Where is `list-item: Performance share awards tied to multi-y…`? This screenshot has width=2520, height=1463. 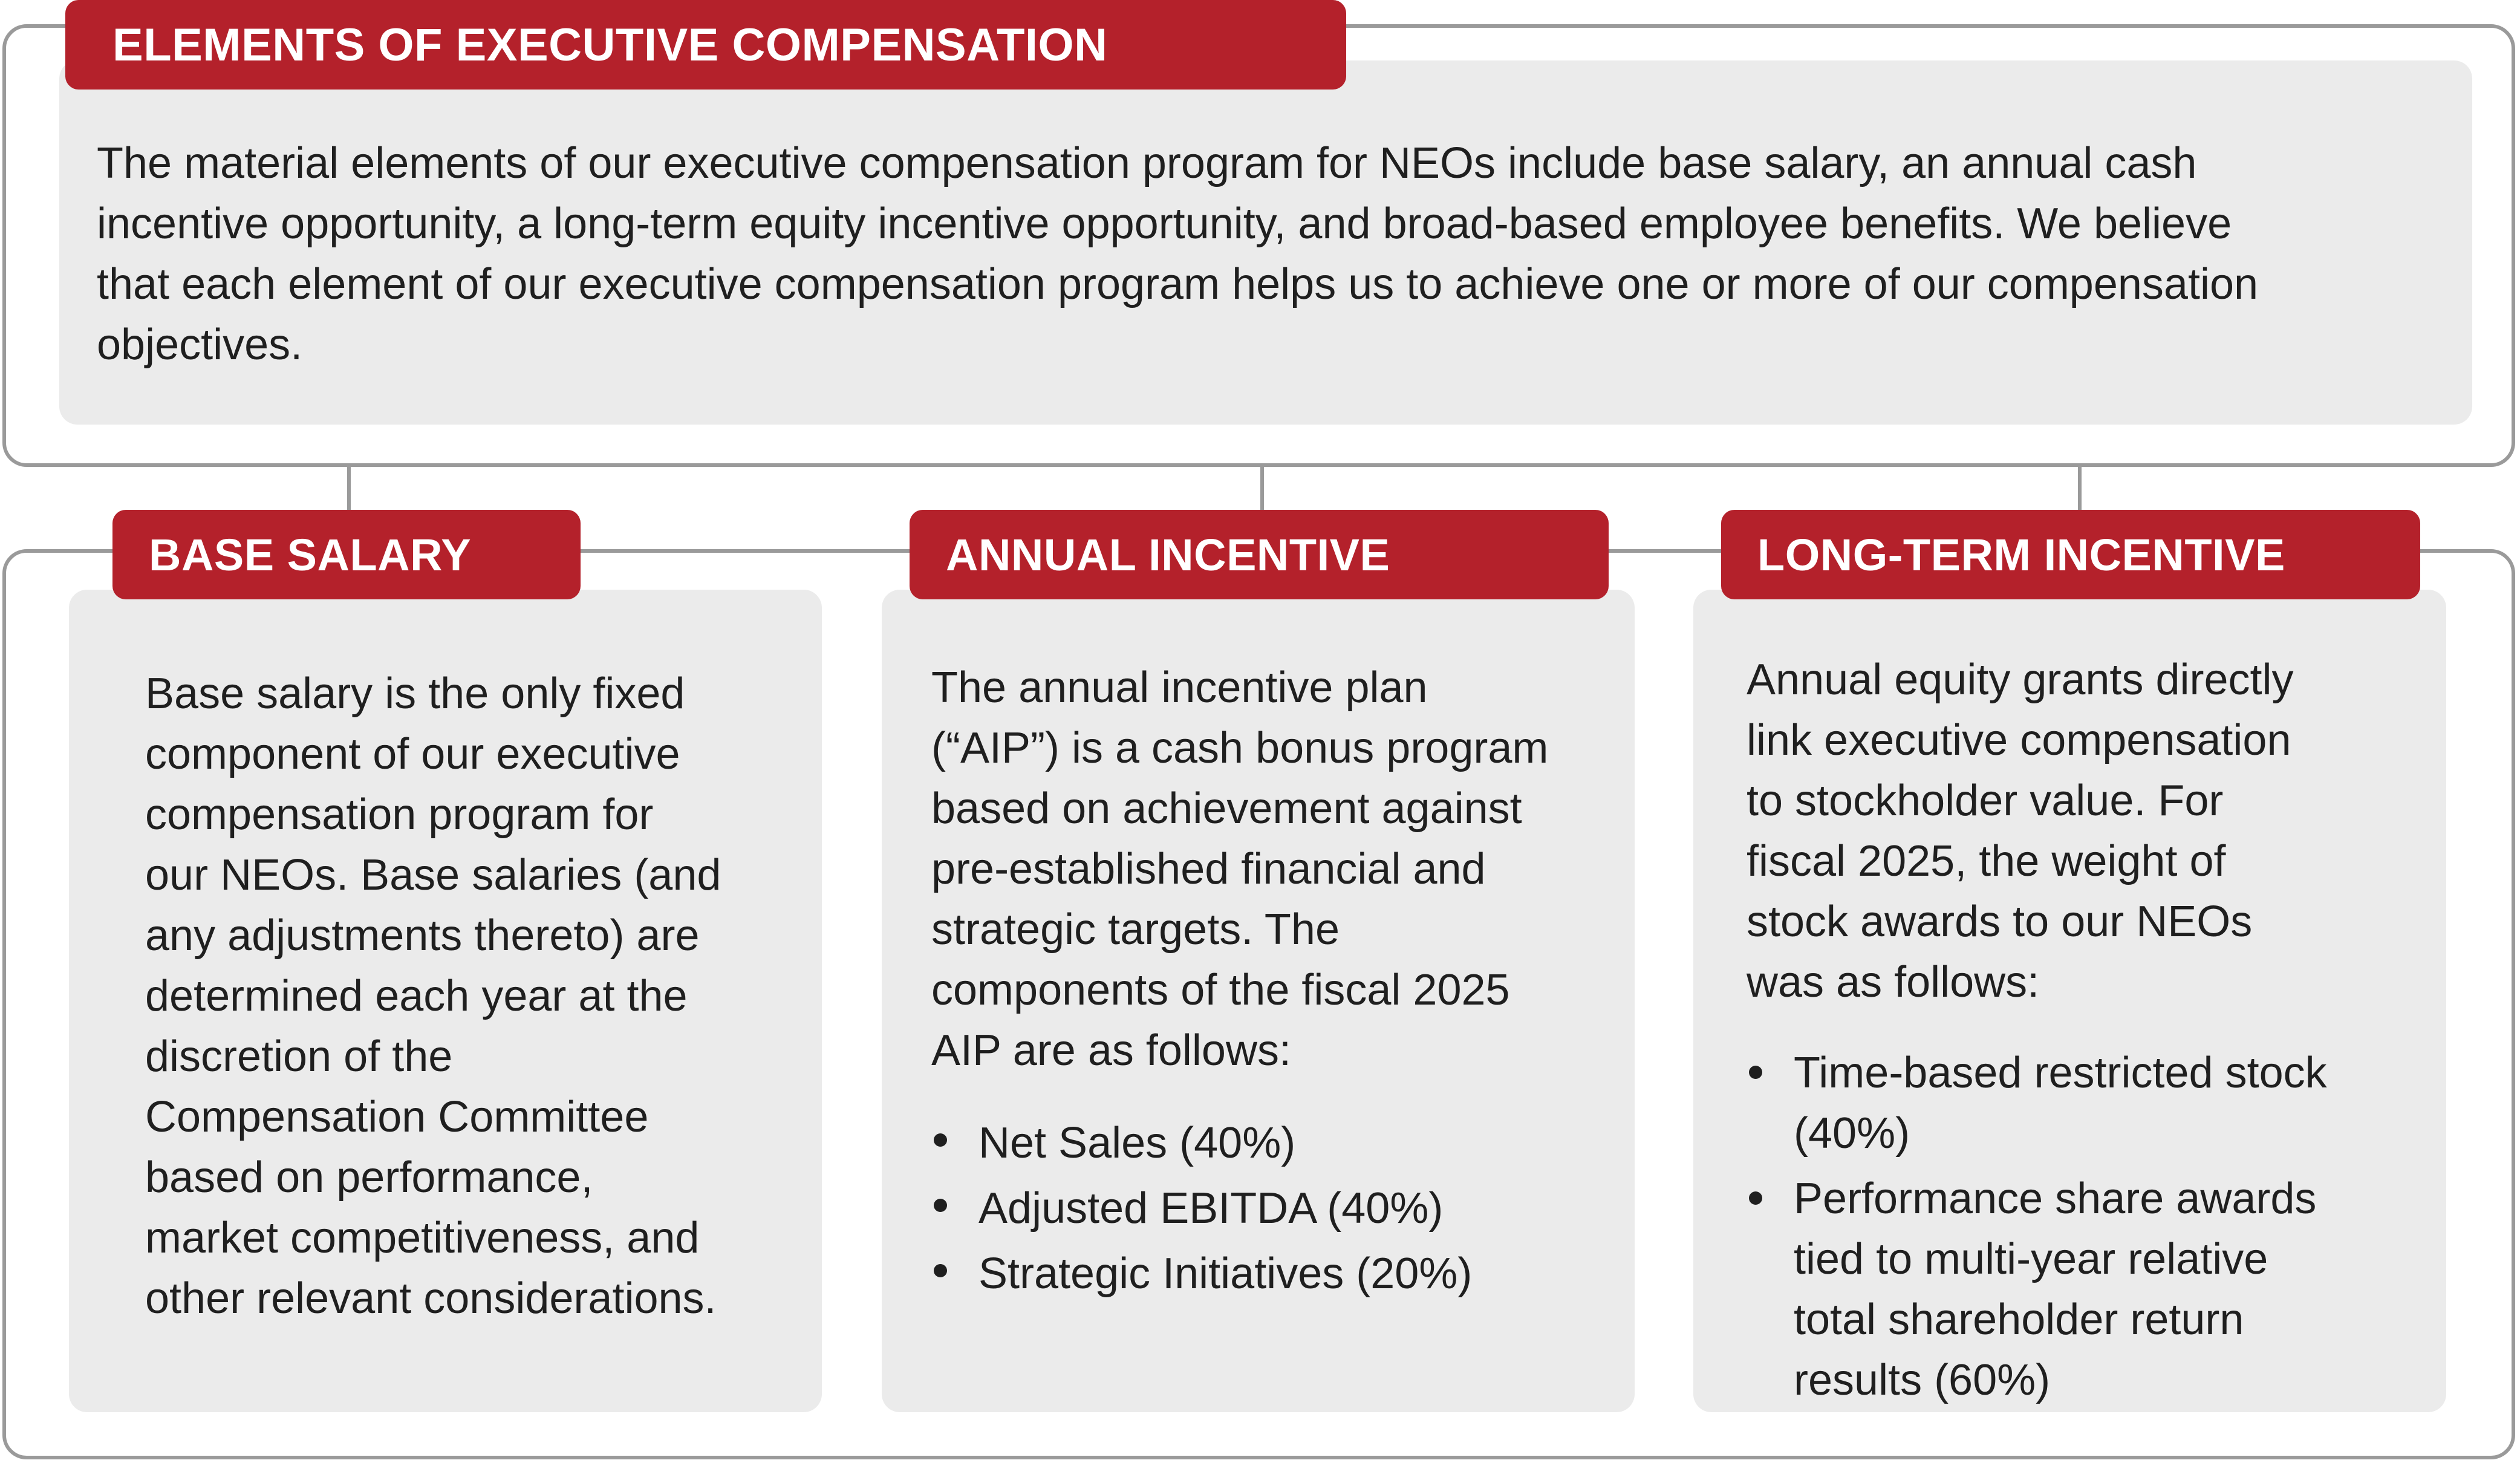
list-item: Performance share awards tied to multi-y… is located at coordinates (2091, 1289).